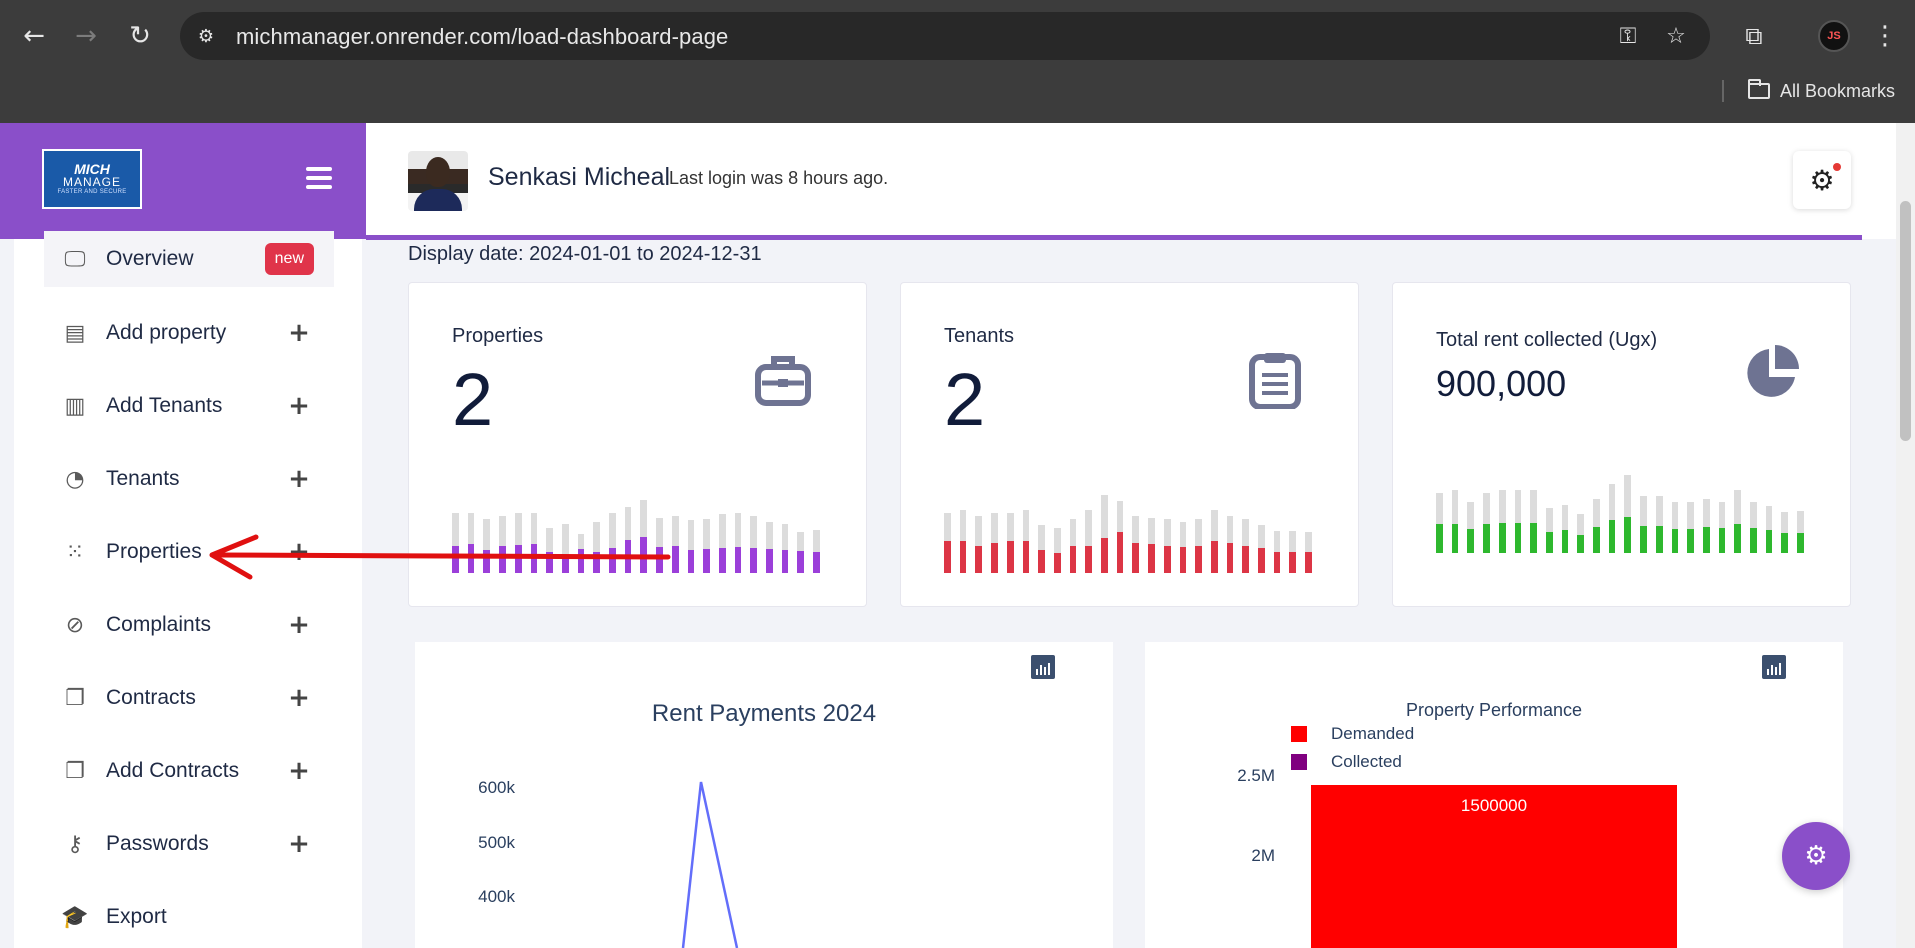 This screenshot has width=1915, height=948. I want to click on forward-arrow-icon: →, so click(86, 36).